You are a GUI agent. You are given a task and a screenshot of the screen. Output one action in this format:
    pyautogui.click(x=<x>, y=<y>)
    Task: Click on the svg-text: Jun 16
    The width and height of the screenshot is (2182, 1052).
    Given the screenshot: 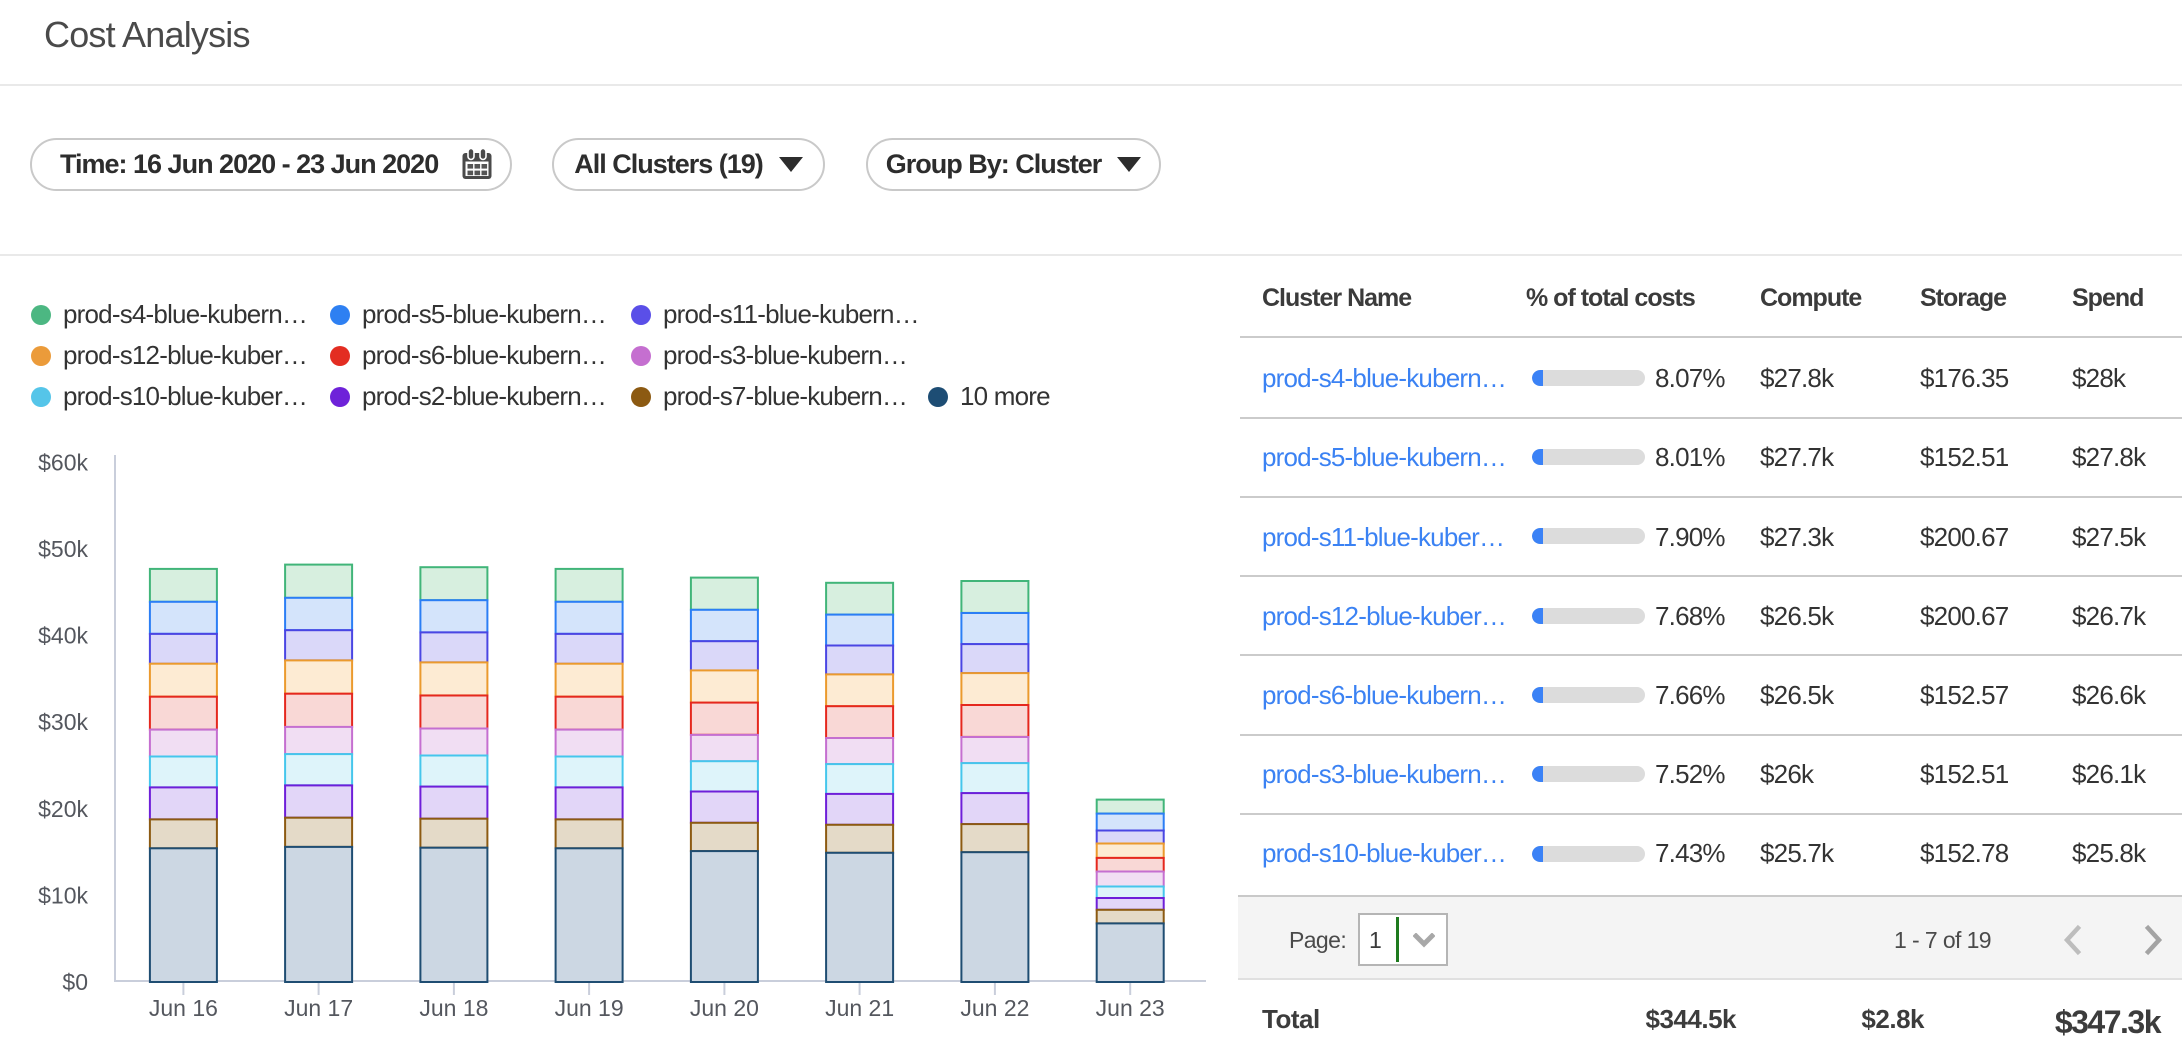 What is the action you would take?
    pyautogui.click(x=183, y=1008)
    